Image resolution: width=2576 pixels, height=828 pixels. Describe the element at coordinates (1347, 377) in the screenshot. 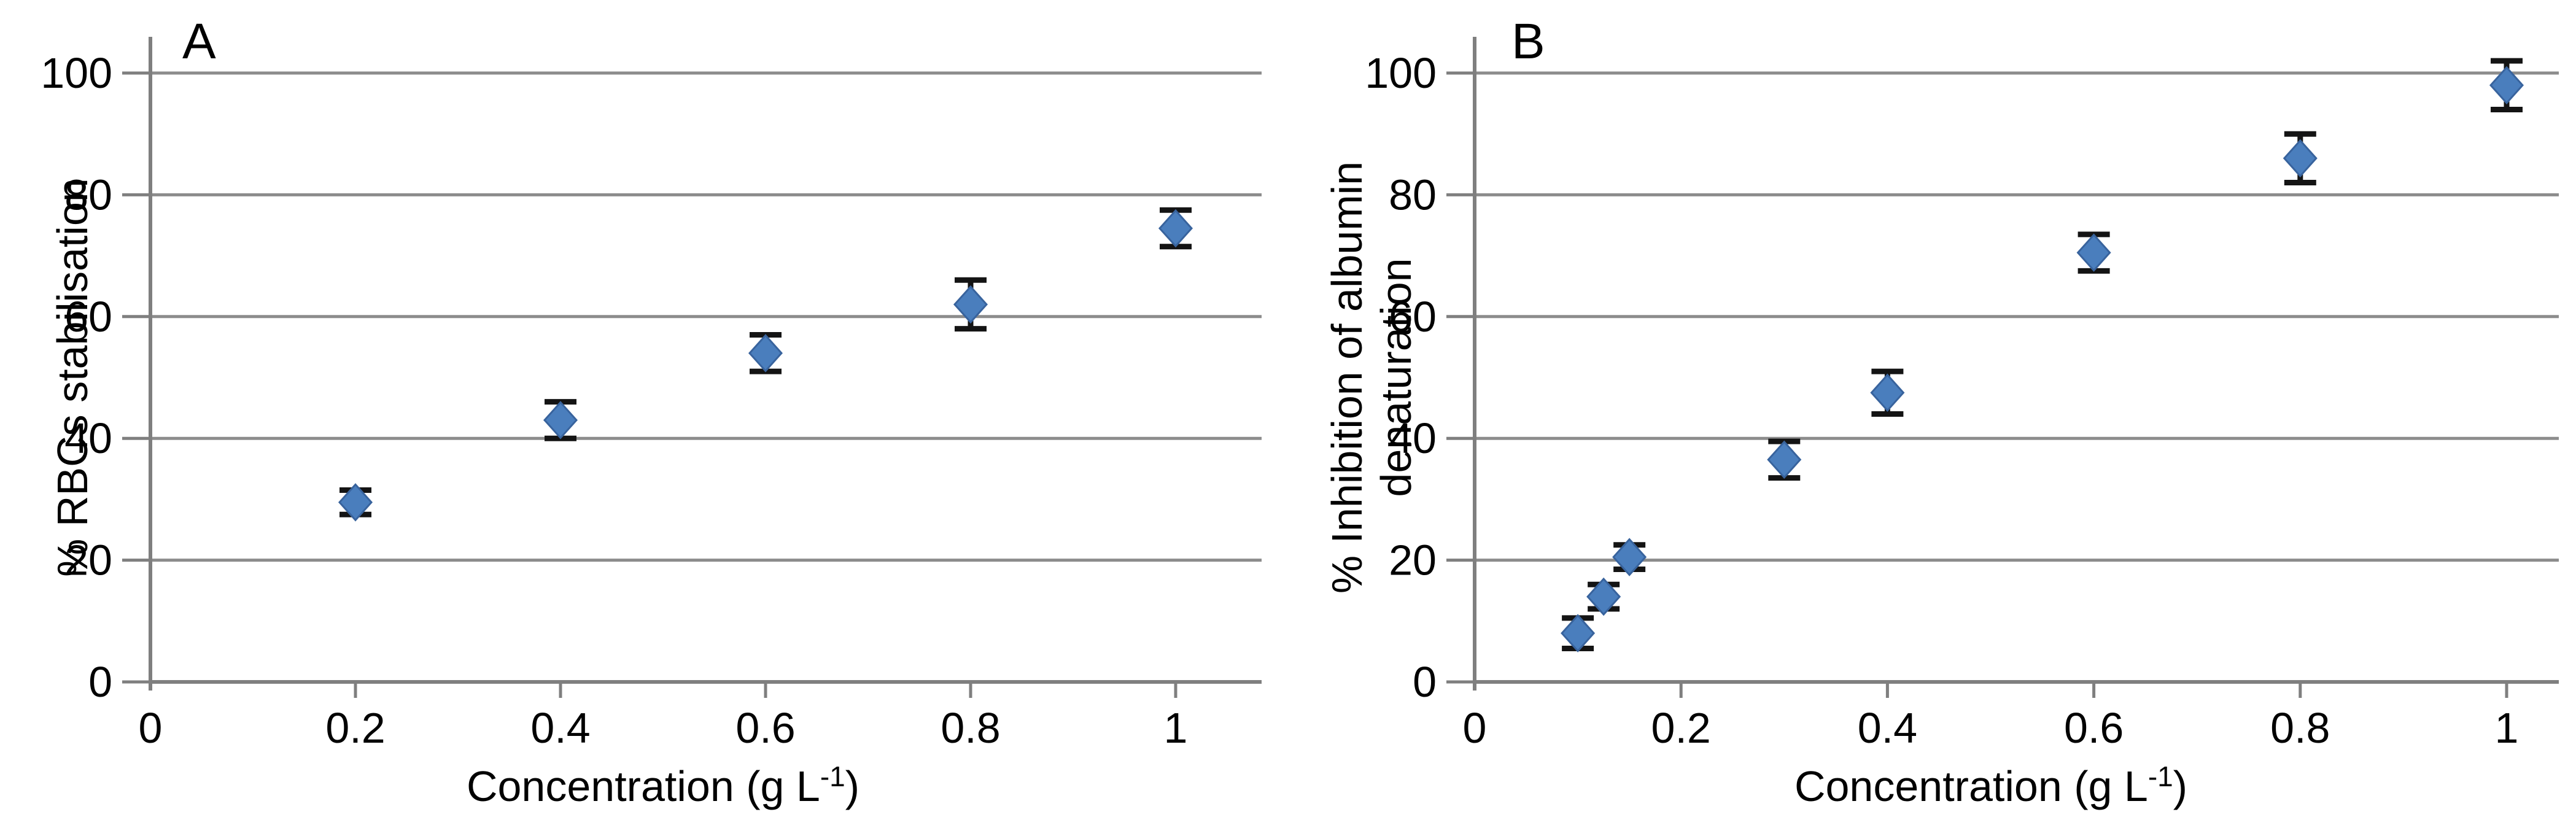

I see `panel-b-y-axis-title-line1: % Inhibition of albumin` at that location.